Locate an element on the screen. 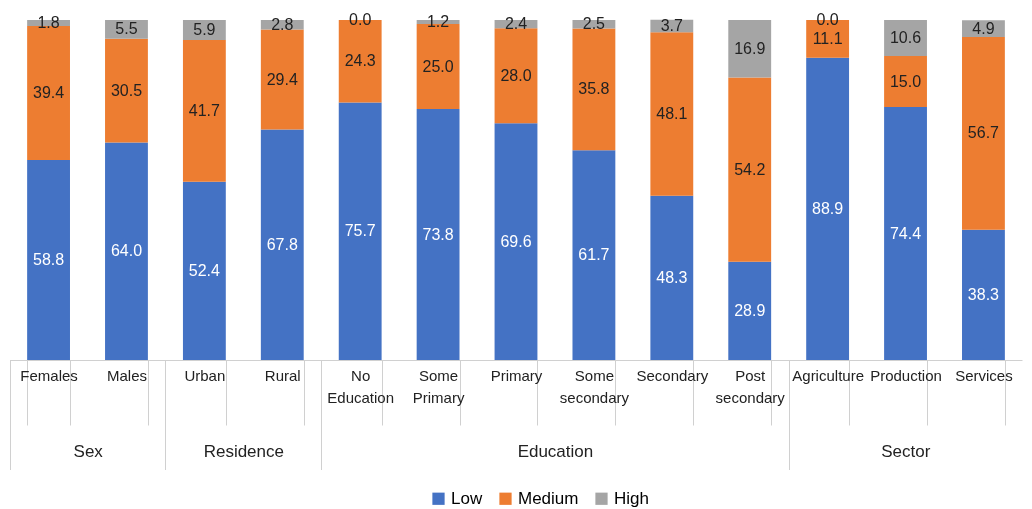 The width and height of the screenshot is (1032, 509). x-tick-label: Rural is located at coordinates (282, 375).